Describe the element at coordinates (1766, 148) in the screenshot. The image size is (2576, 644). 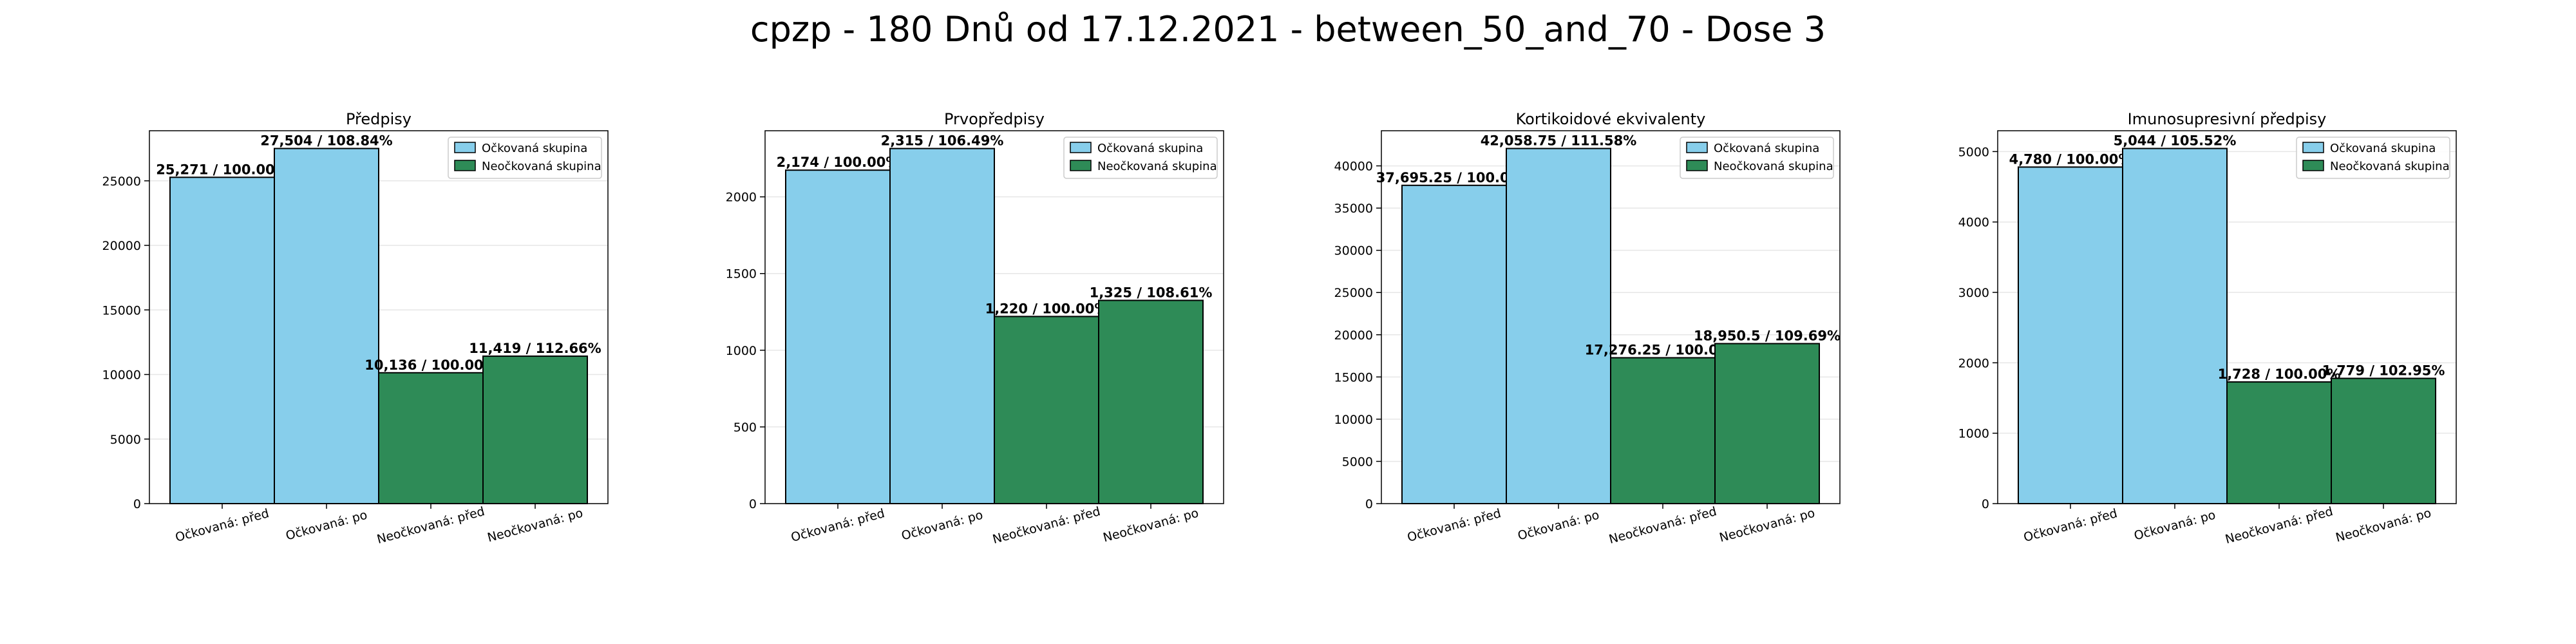
I see `chart-3-legend-label: Očkovaná skupina` at that location.